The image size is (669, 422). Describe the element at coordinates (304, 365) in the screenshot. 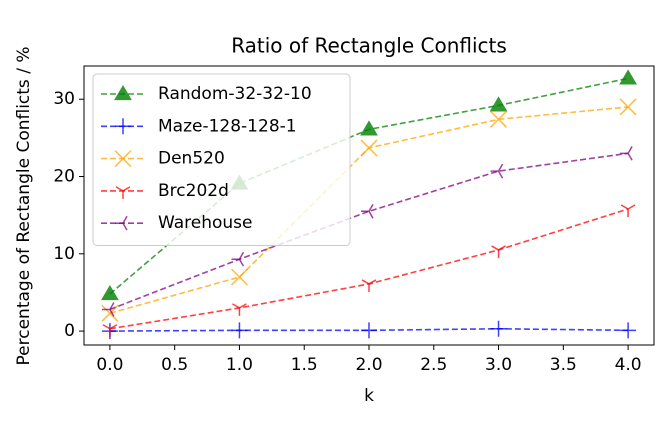

I see `x-tick-label: 1.5` at that location.